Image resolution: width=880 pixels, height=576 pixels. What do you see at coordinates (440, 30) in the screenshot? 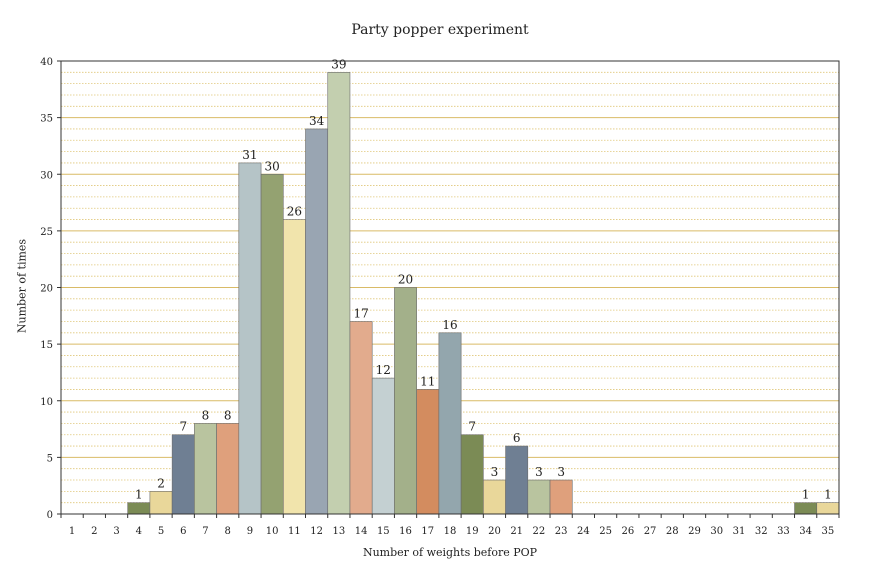
I see `chart-title: Party popper experiment` at bounding box center [440, 30].